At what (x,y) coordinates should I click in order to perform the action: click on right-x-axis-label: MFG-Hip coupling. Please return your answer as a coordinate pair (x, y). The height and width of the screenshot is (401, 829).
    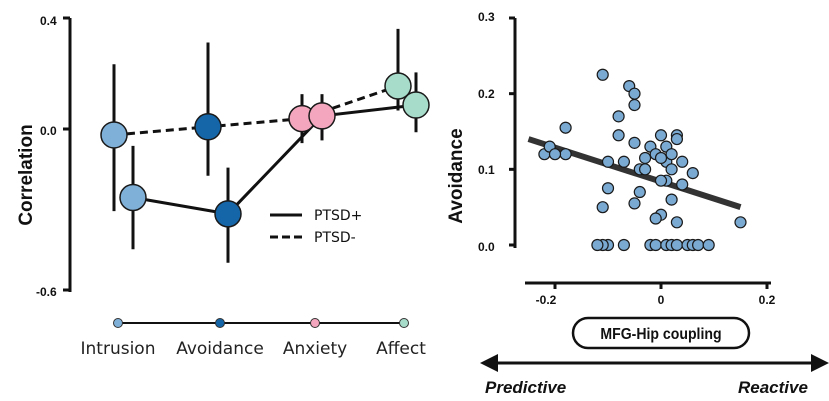
    Looking at the image, I should click on (660, 334).